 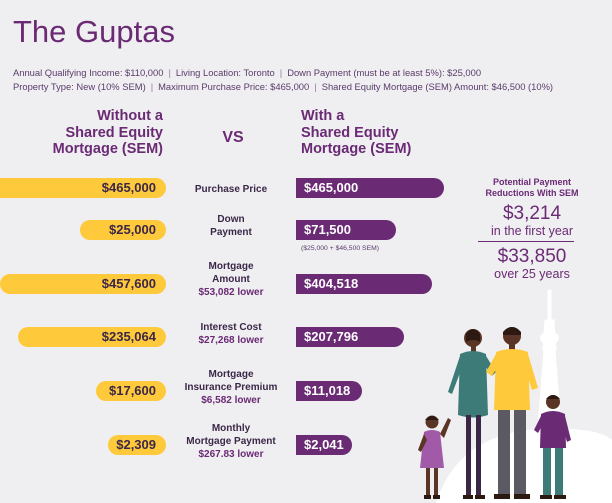 I want to click on difference-text: $53,082 lower, so click(x=231, y=292).